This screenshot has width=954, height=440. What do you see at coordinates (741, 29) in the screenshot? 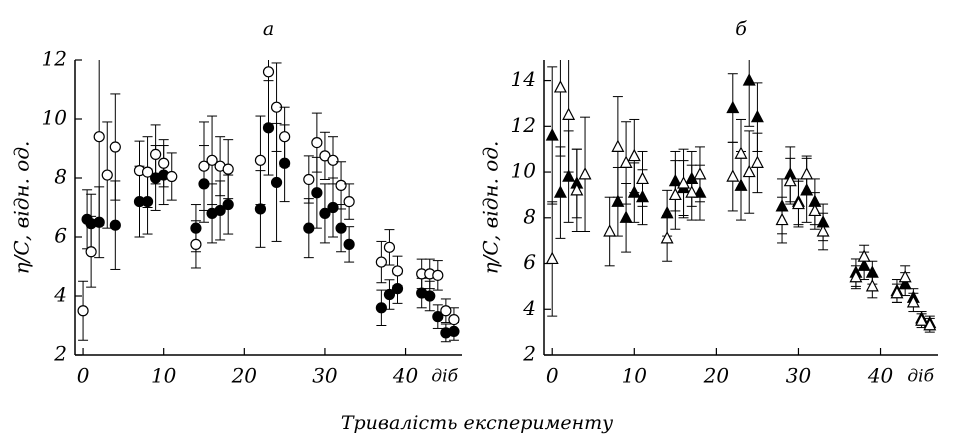
I see `panel-title: б` at bounding box center [741, 29].